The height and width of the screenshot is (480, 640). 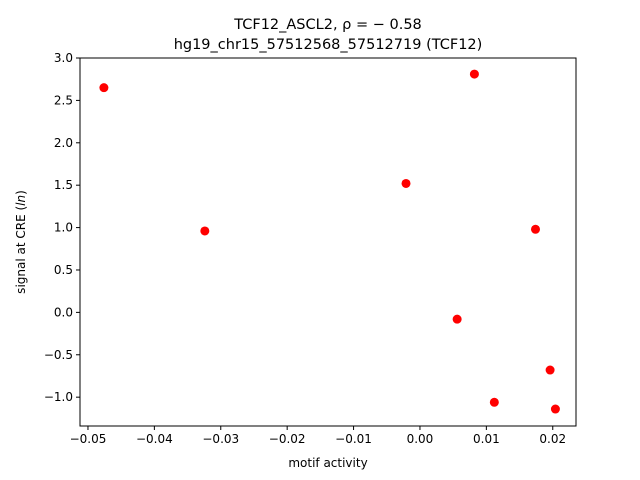 I want to click on y-axis-label-prefix: signal at CRE (, so click(x=21, y=250).